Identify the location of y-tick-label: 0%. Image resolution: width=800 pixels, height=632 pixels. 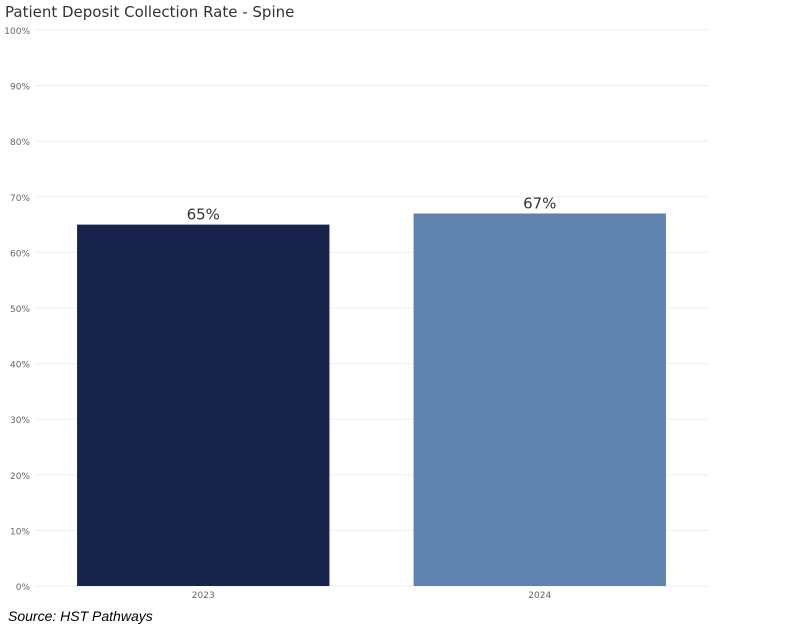
(23, 588).